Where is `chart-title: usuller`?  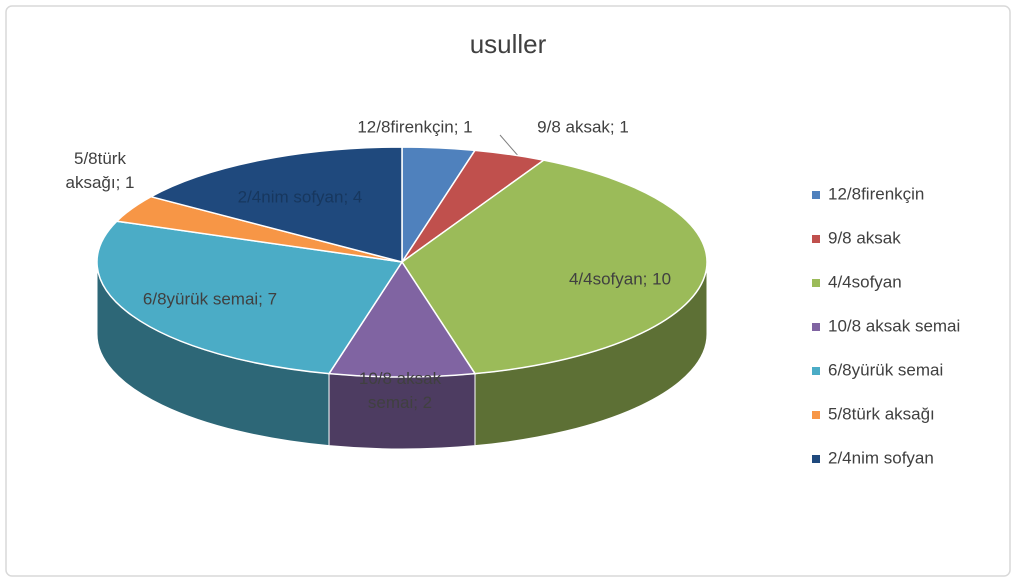 chart-title: usuller is located at coordinates (508, 44).